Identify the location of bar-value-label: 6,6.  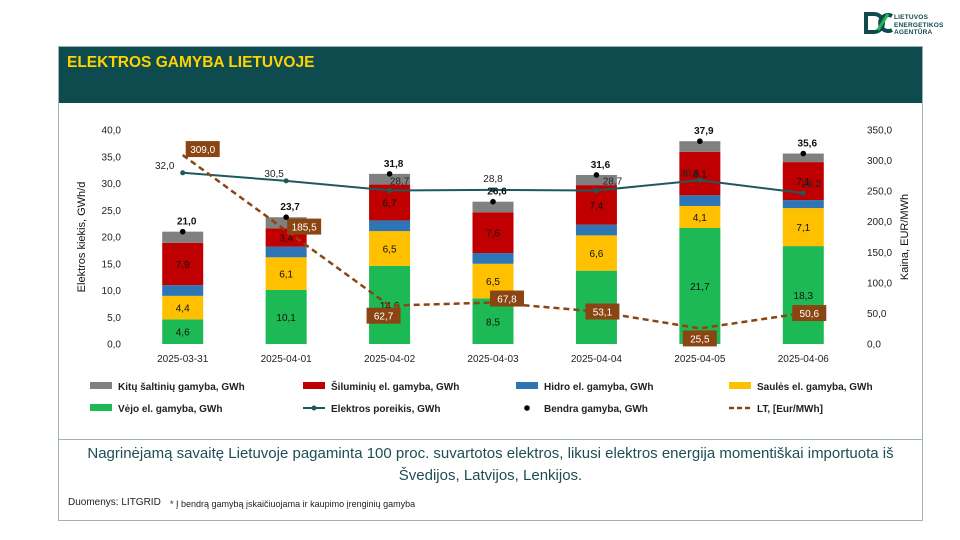
(596, 254).